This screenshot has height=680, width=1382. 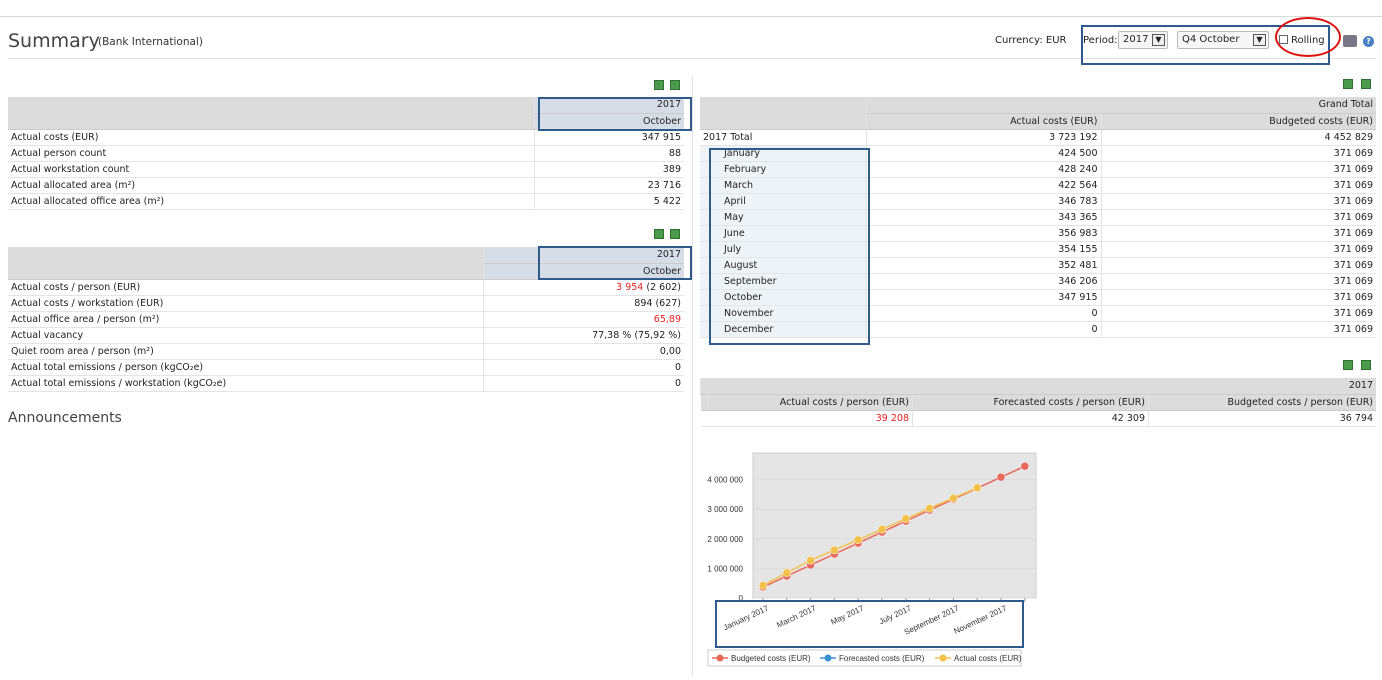 I want to click on year-select: 2017 ▼, so click(x=1143, y=40).